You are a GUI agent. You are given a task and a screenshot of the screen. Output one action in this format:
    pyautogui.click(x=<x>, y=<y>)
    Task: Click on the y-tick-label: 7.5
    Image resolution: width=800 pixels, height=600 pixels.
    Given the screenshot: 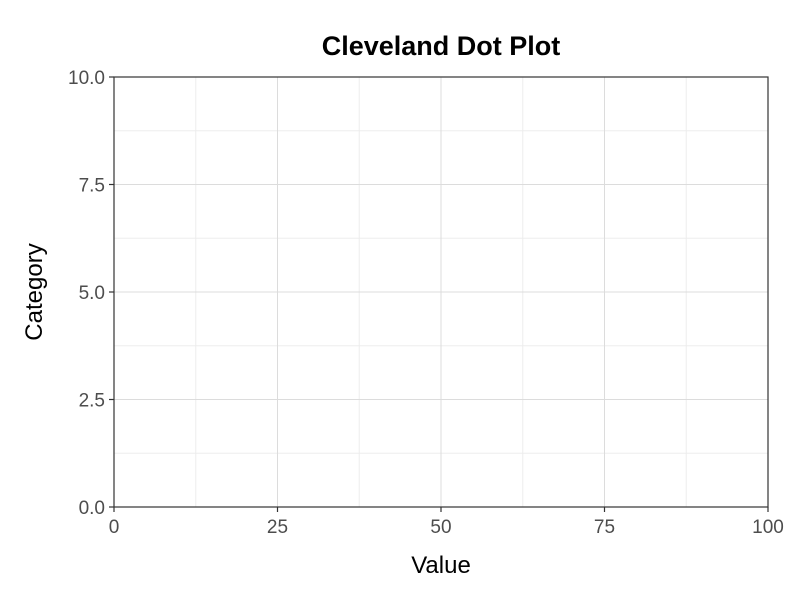 What is the action you would take?
    pyautogui.click(x=92, y=186)
    